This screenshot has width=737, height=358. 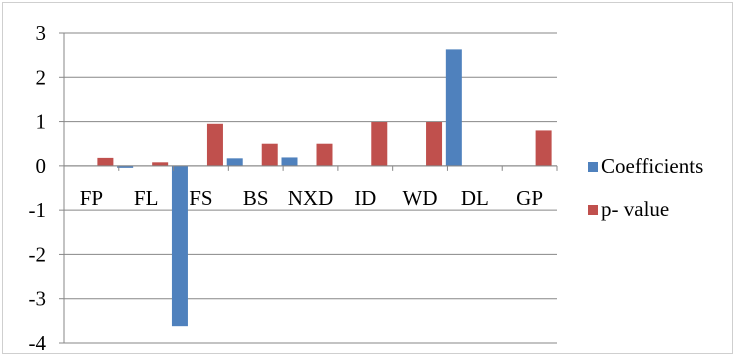 I want to click on bar-p-value-nxd, so click(x=324, y=154).